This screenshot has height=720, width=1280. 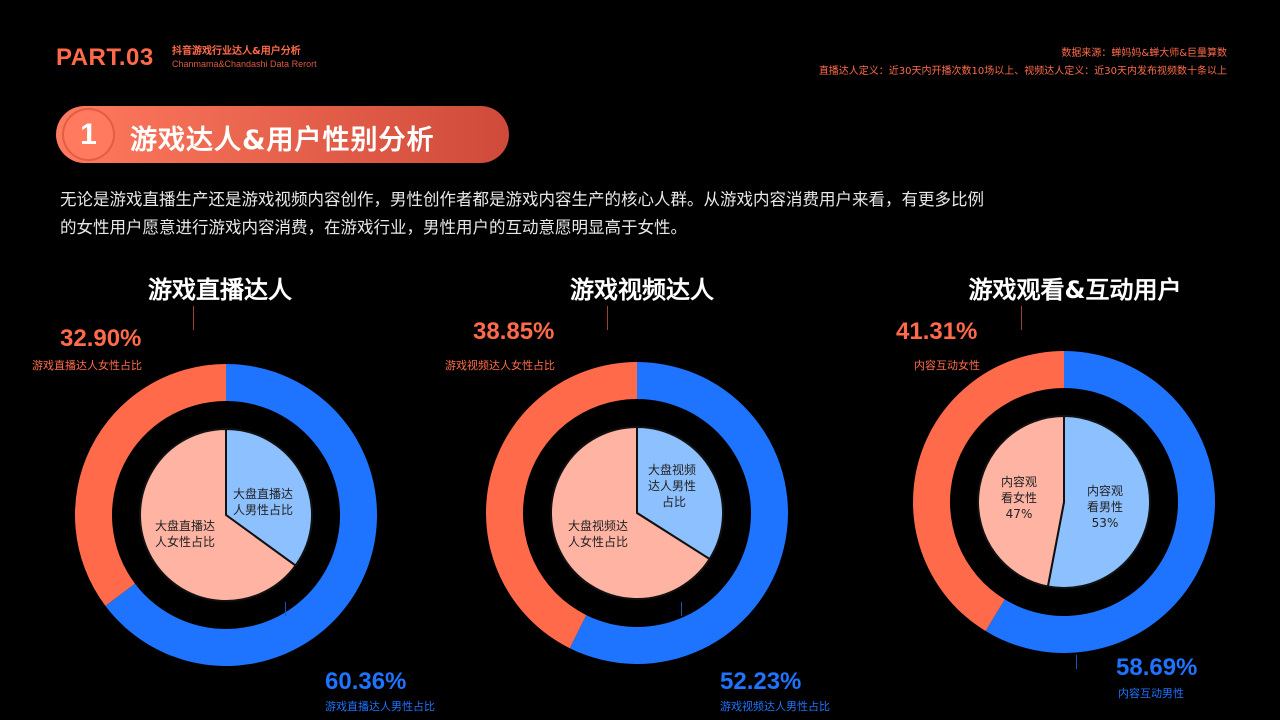 I want to click on data-source-line-1: 数据来源：蝉妈妈&蝉大师&巨量算数, so click(x=1144, y=53).